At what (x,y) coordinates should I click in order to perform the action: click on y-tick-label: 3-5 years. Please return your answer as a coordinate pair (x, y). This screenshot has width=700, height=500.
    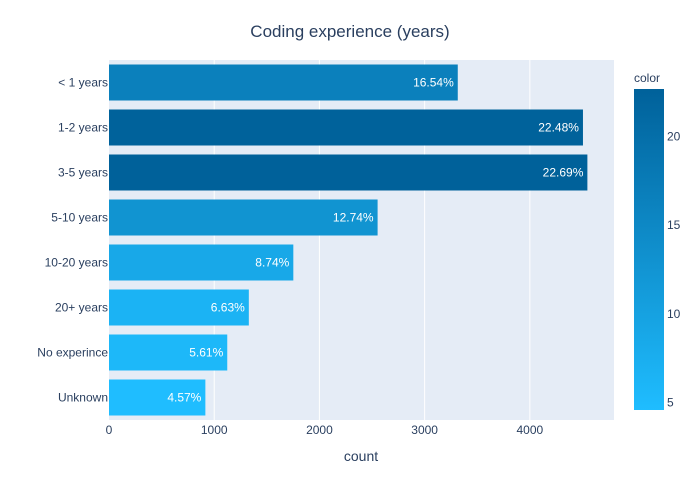
    Looking at the image, I should click on (83, 173).